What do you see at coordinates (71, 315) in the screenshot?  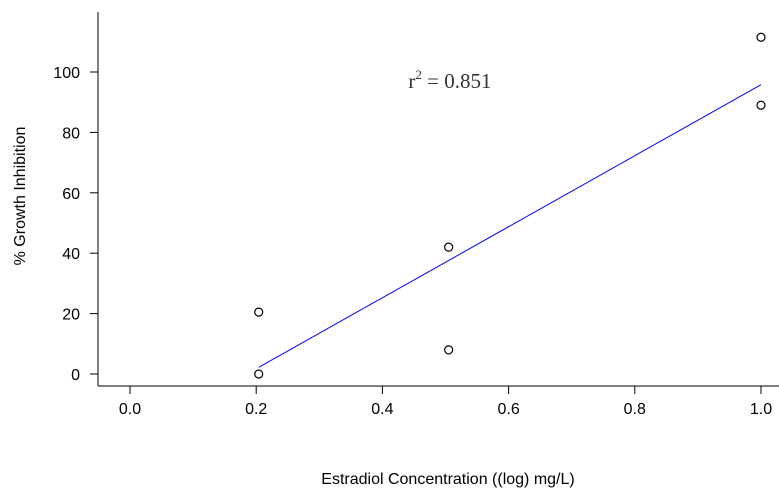 I see `y-tick-label: 20` at bounding box center [71, 315].